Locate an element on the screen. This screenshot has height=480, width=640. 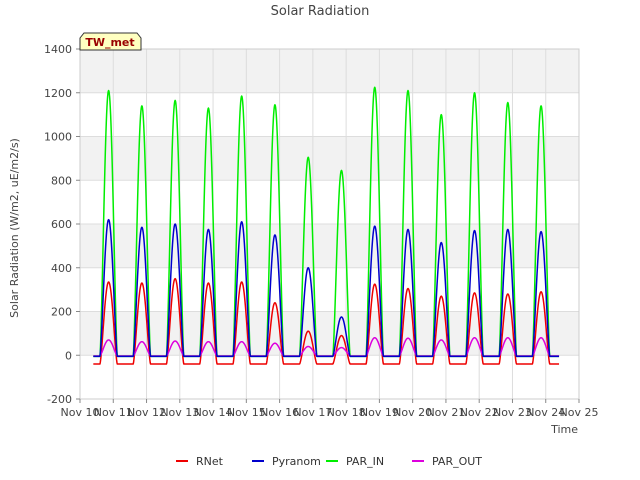
y-tick-label: 1200 is located at coordinates (58, 93).